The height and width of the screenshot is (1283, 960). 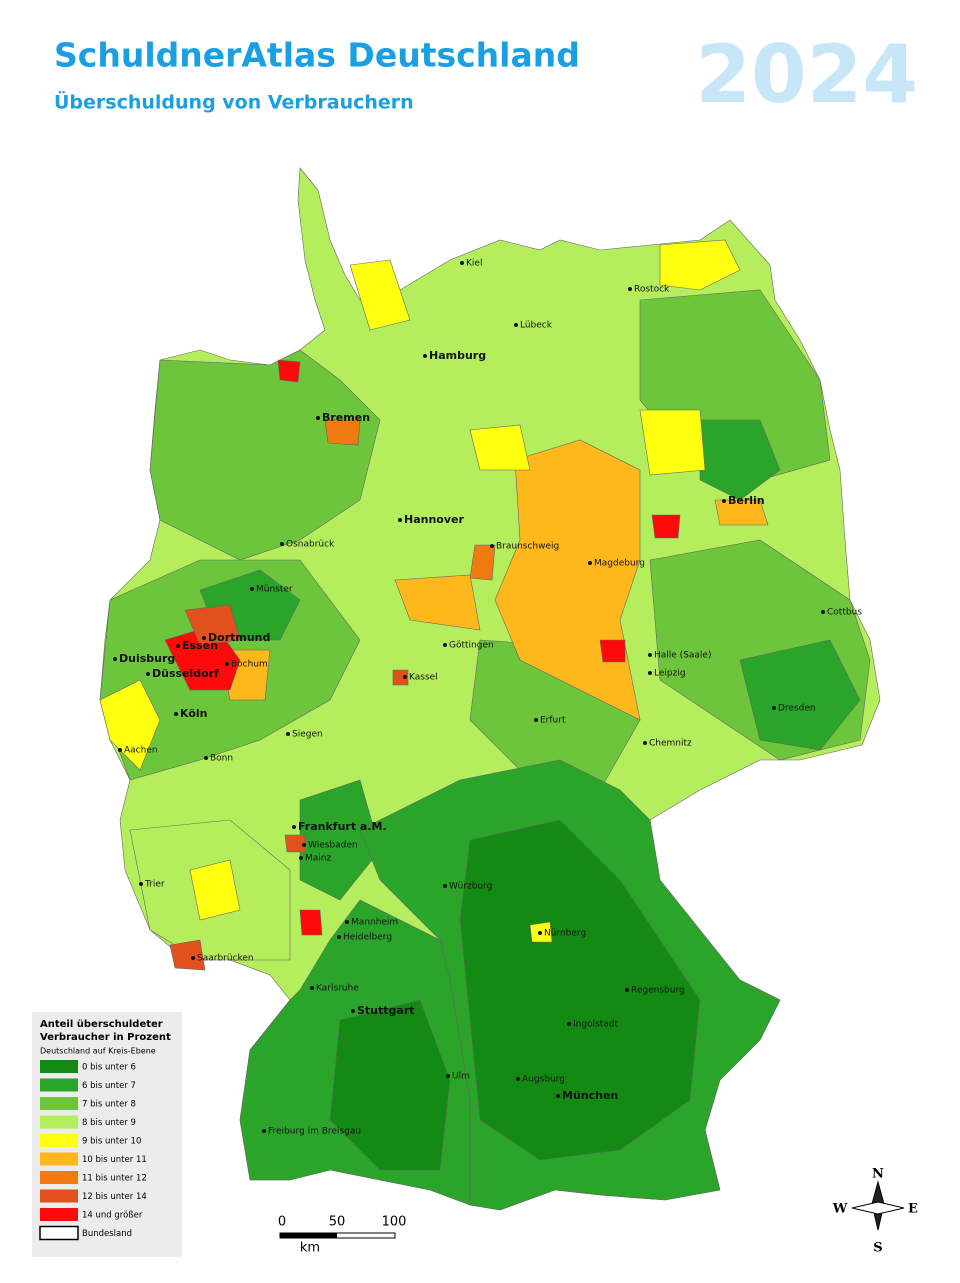 I want to click on compass-s: S, so click(x=877, y=1248).